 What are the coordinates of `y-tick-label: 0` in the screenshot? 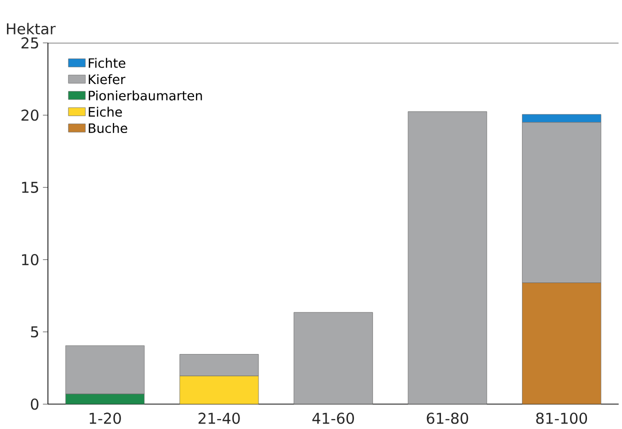 It's located at (34, 404).